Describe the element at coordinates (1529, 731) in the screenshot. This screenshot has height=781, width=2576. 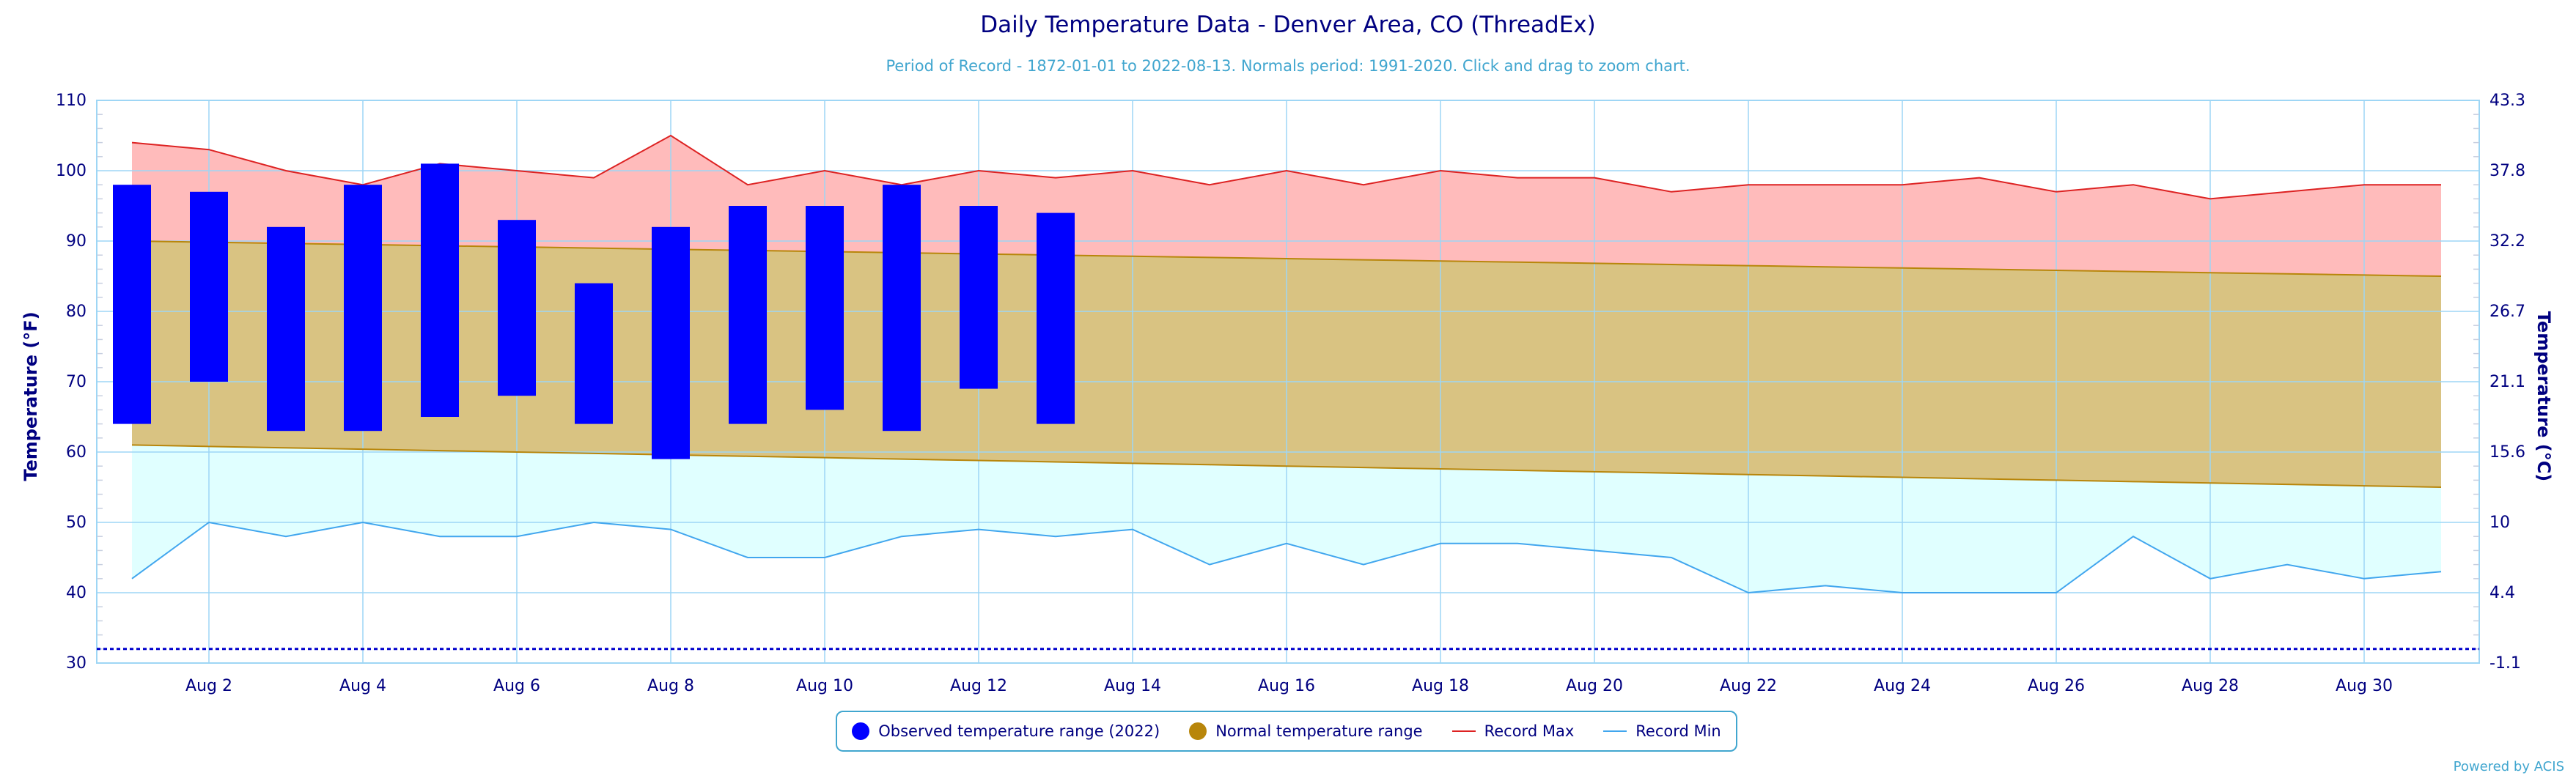
I see `legend-label-record-max: Record Max` at that location.